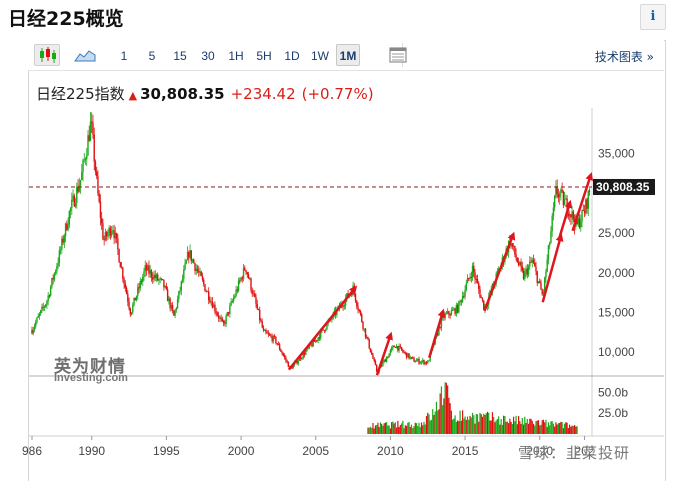 This screenshot has width=677, height=481. I want to click on source-credit: 雪球：韭菜投研, so click(574, 453).